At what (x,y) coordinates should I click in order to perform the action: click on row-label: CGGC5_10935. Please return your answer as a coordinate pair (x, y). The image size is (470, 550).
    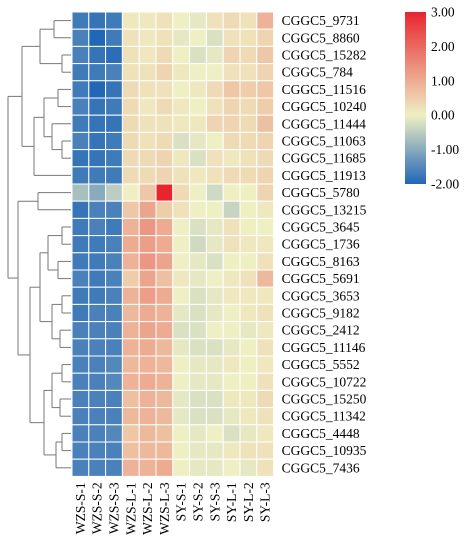
    Looking at the image, I should click on (324, 450).